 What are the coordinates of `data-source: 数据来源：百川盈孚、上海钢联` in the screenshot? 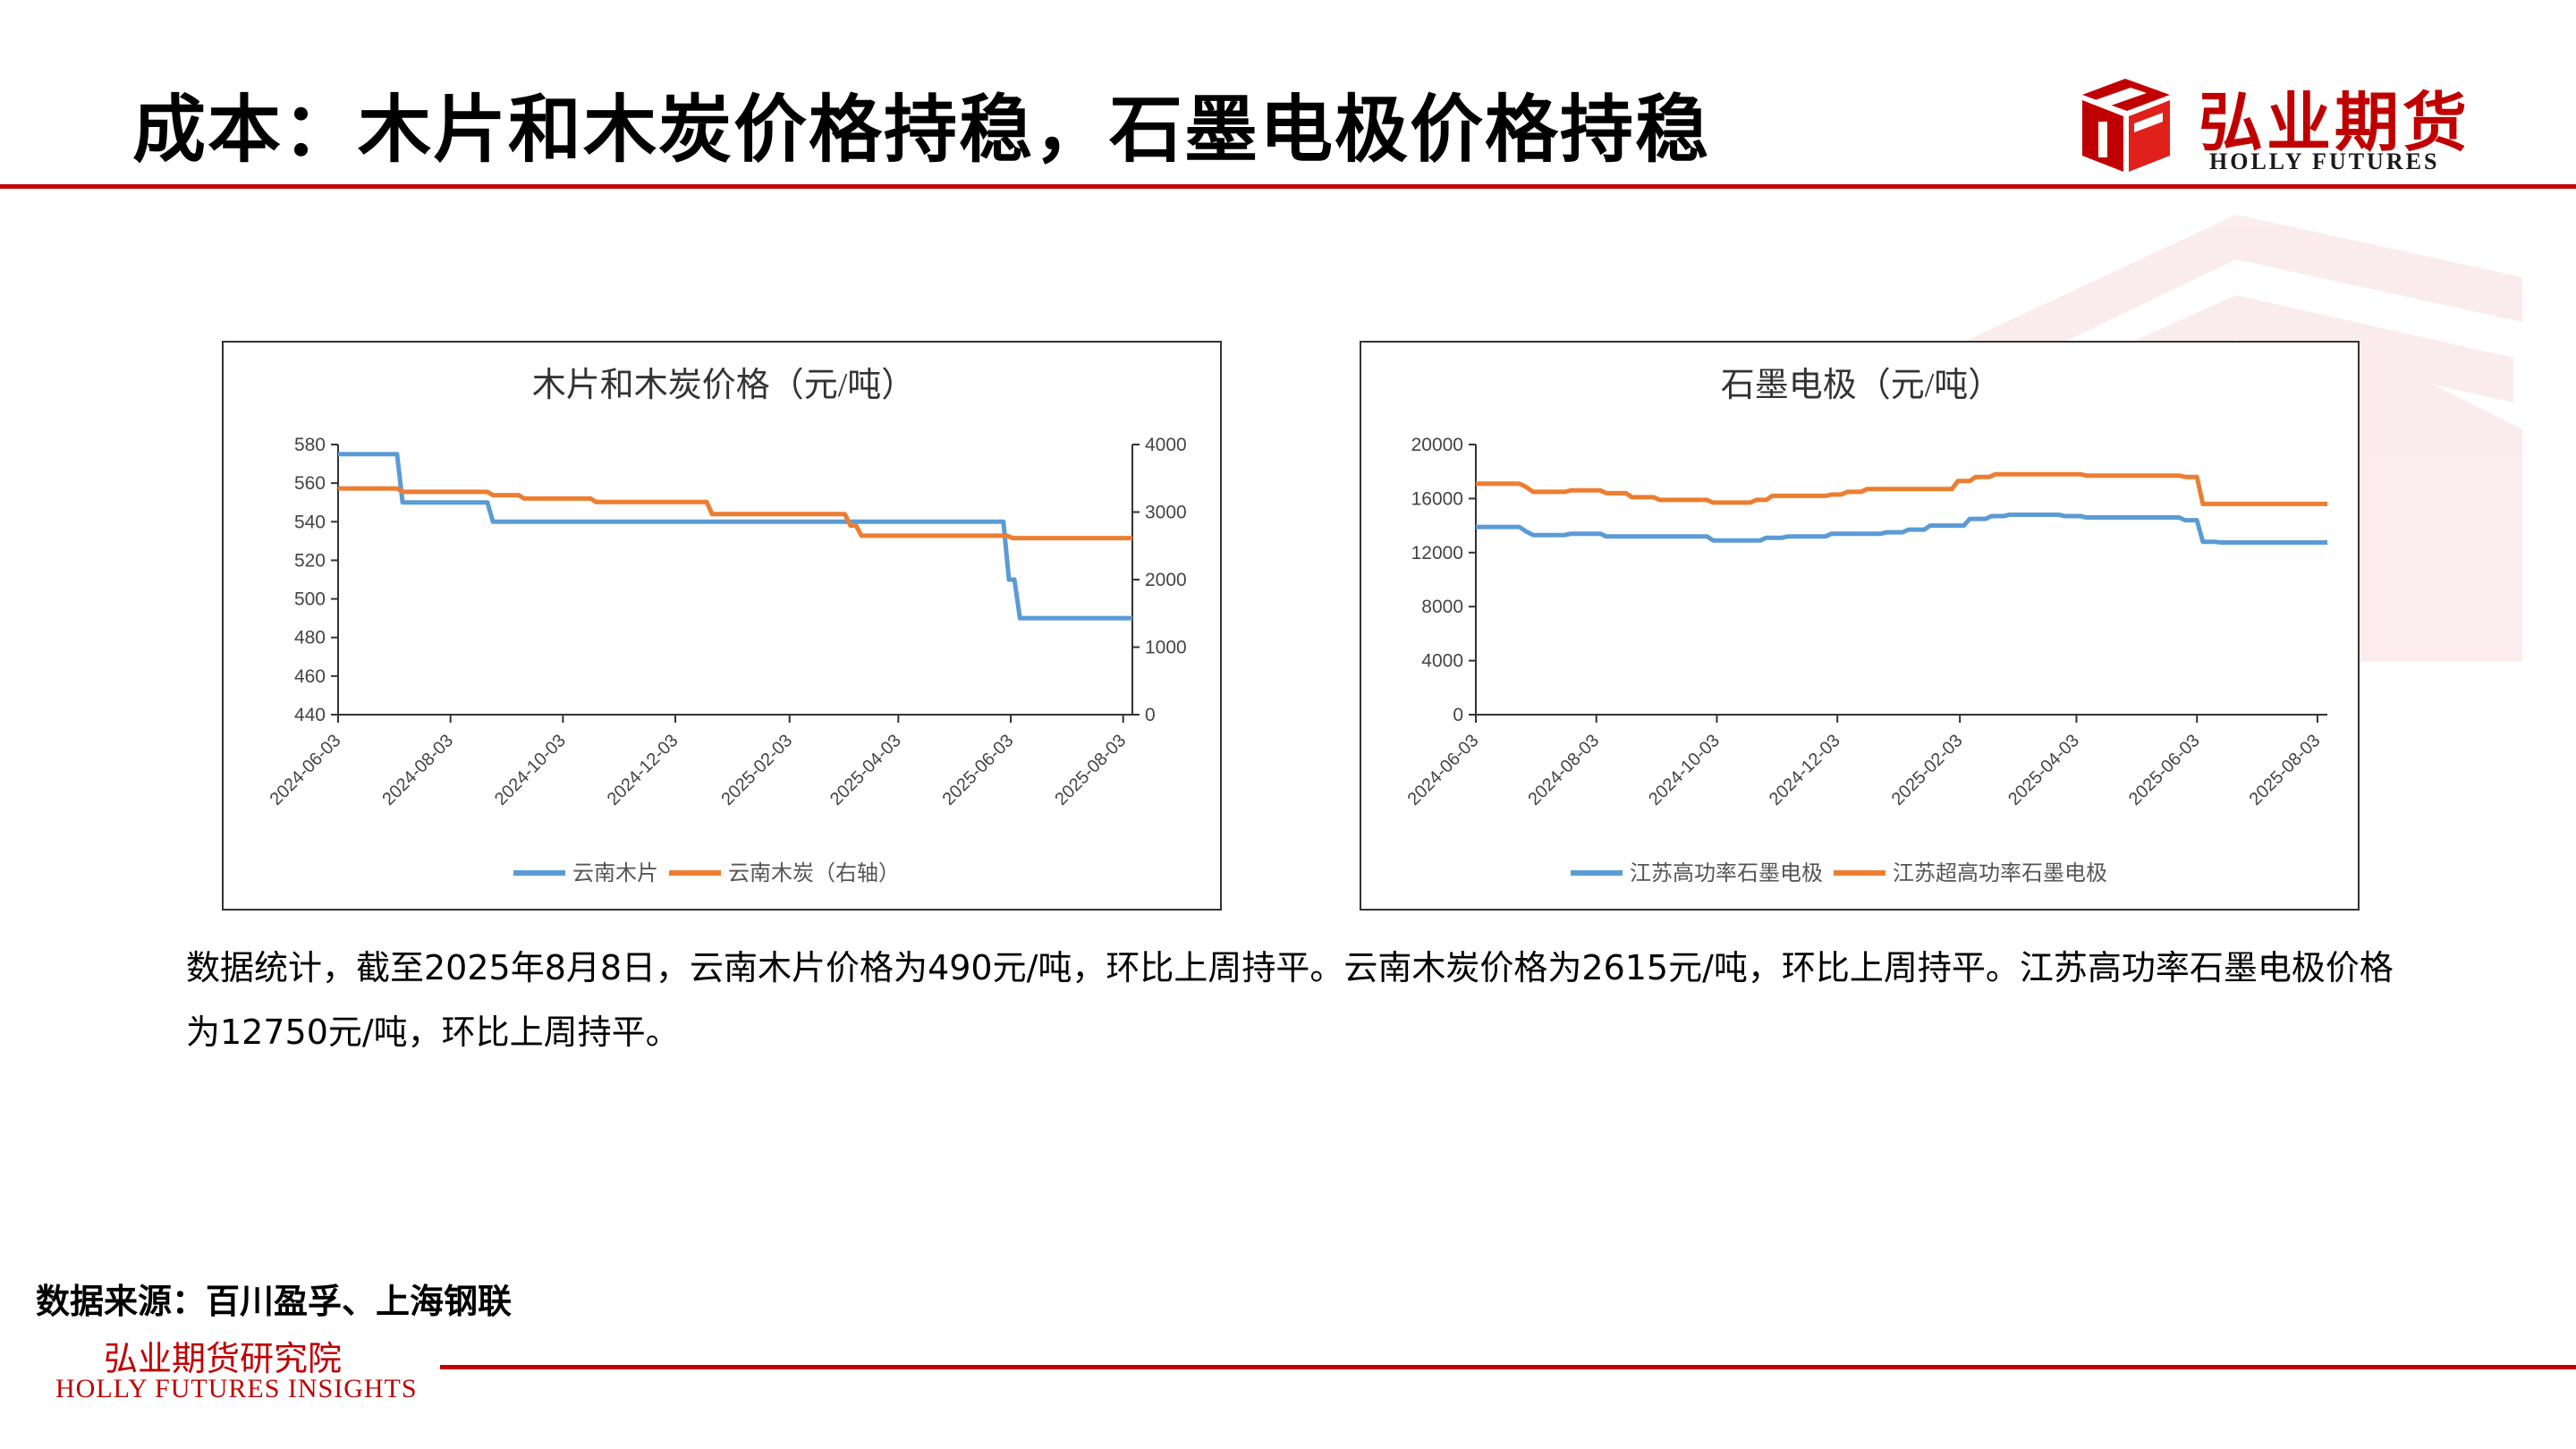 It's located at (274, 1301).